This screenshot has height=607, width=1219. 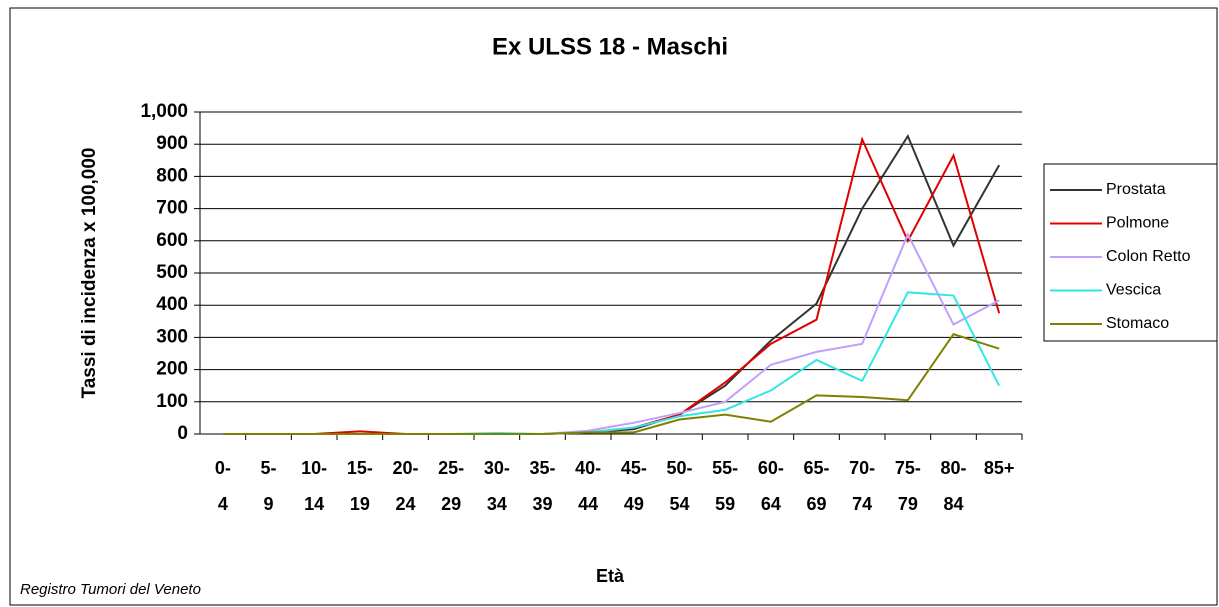 I want to click on legend-label: Prostata, so click(x=1136, y=189).